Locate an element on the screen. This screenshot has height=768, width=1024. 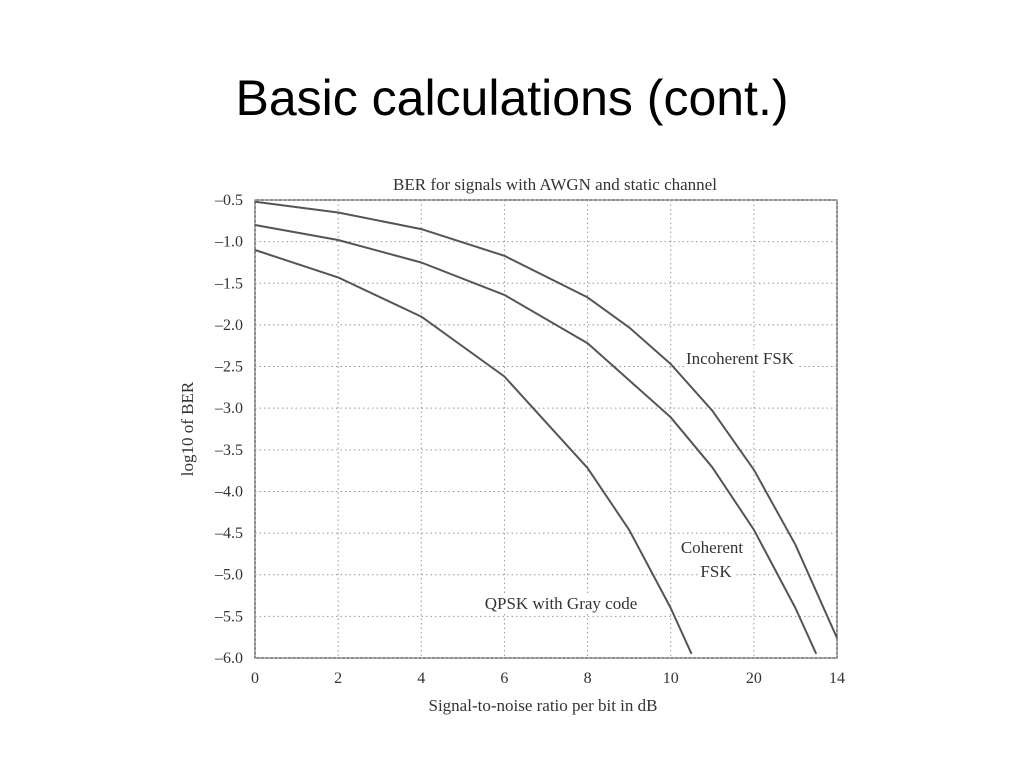
y-tick-label: –4.0 is located at coordinates (228, 491).